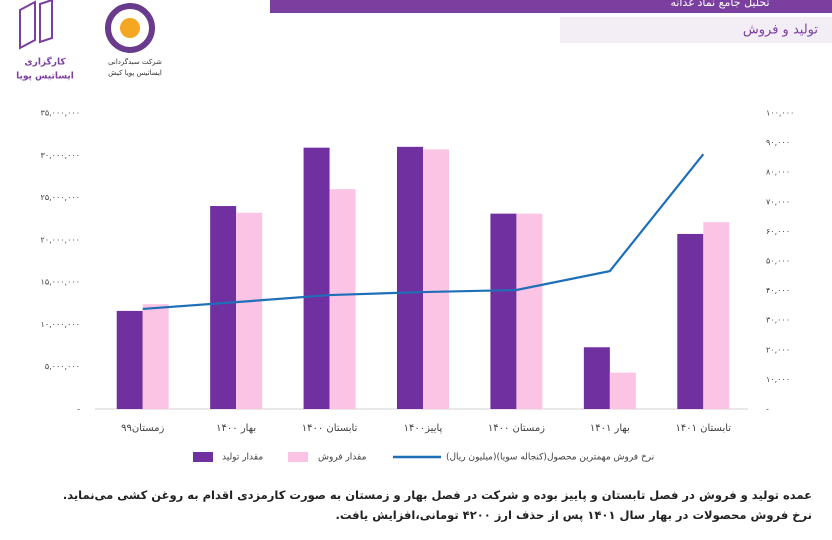 The image size is (832, 540). I want to click on y2-tick-label: ۱۰,۰۰۰, so click(778, 379).